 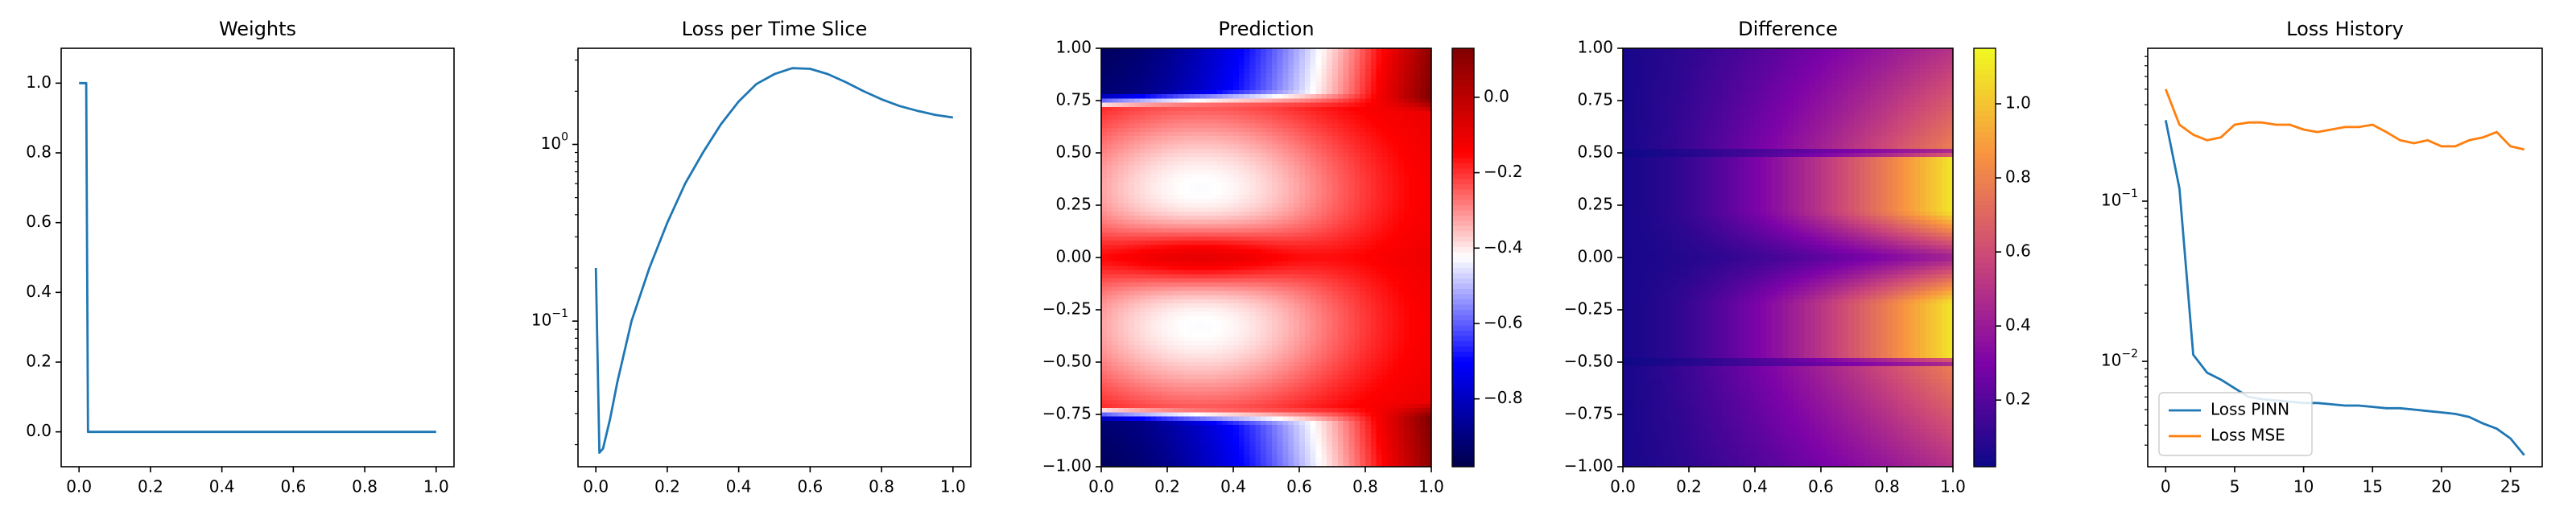 I want to click on colorbar: 0.0 −0.2 −0.4 −0.6 −0.8, so click(x=1487, y=257).